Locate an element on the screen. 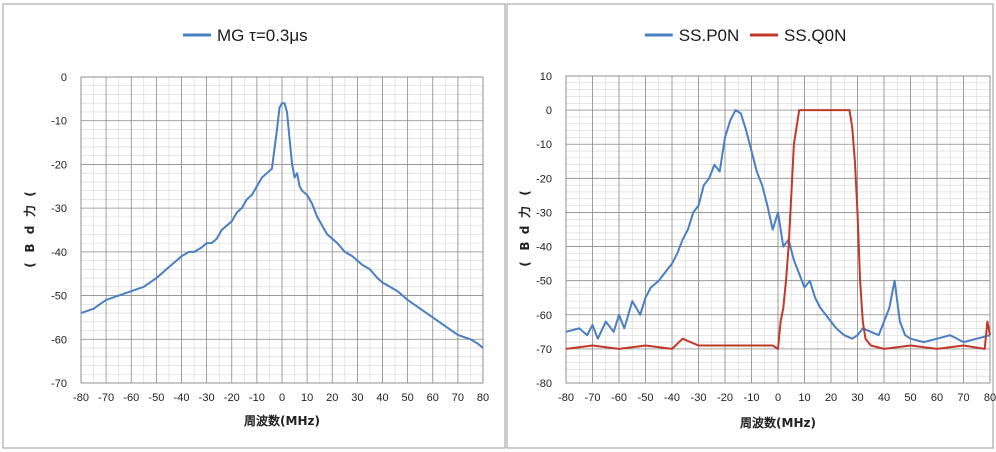 This screenshot has height=452, width=996. legend-entry: MG τ=0.3μs is located at coordinates (262, 35).